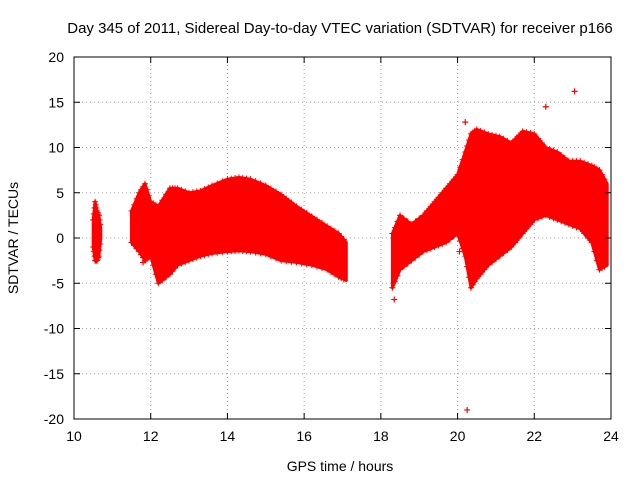 The width and height of the screenshot is (640, 480). I want to click on x-tick-label: 18, so click(381, 436).